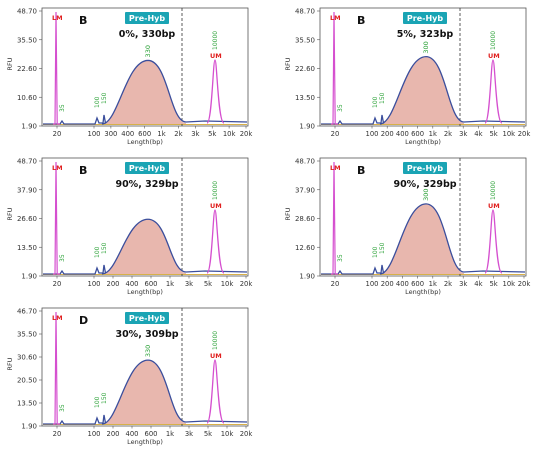 The height and width of the screenshot is (451, 553). Describe the element at coordinates (305, 162) in the screenshot. I see `y-tick-label: 48.70` at that location.